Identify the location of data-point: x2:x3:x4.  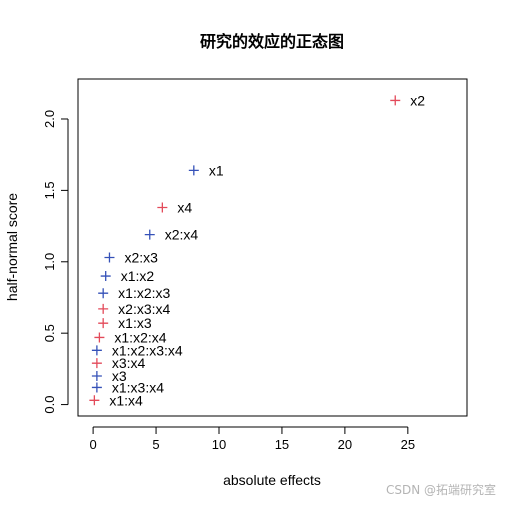
(134, 309).